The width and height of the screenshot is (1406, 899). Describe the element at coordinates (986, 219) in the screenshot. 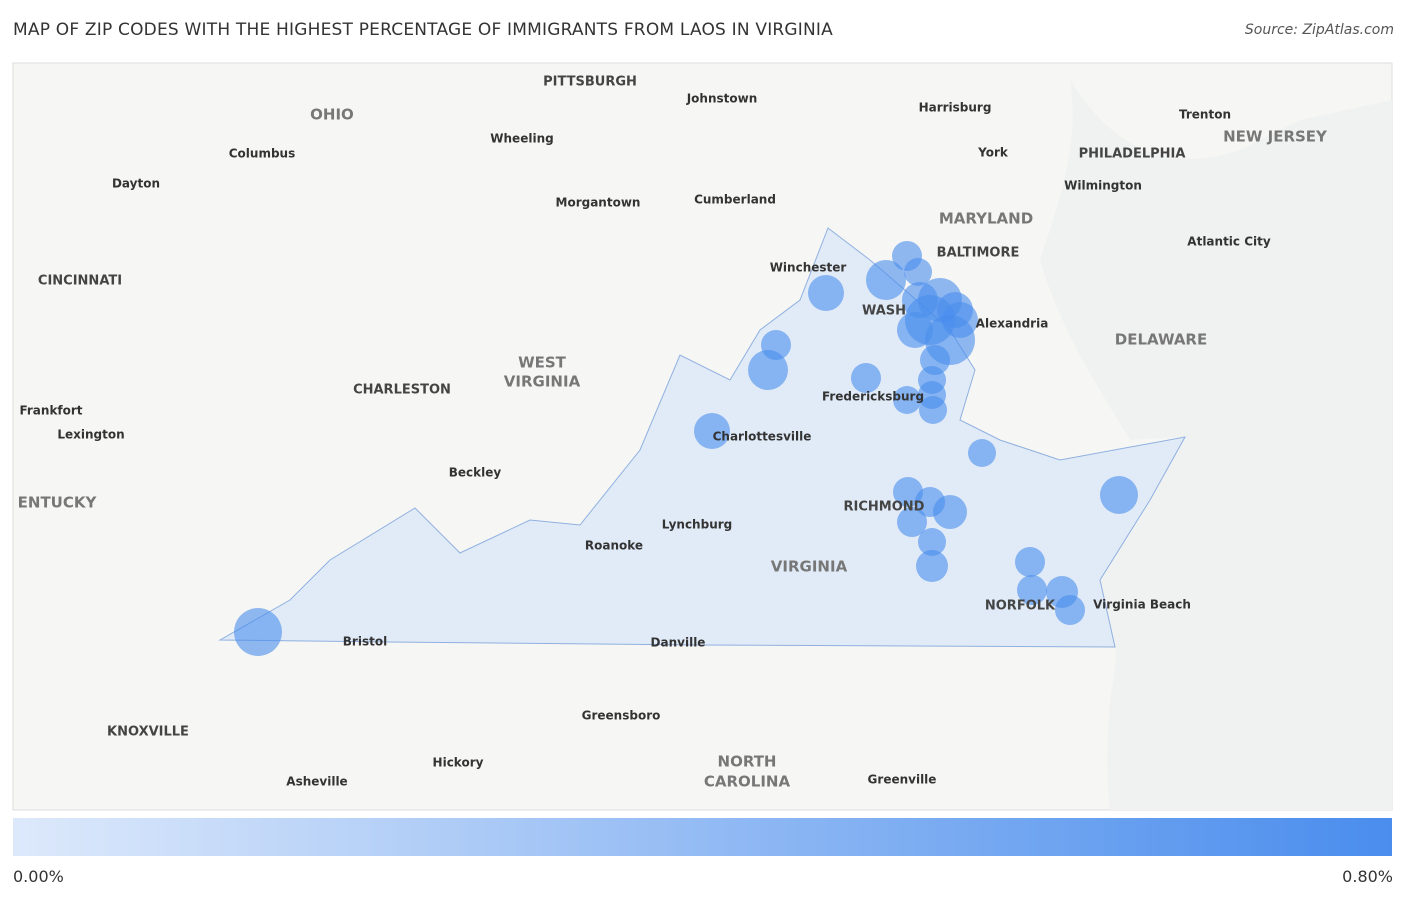

I see `place-label: MARYLAND` at that location.